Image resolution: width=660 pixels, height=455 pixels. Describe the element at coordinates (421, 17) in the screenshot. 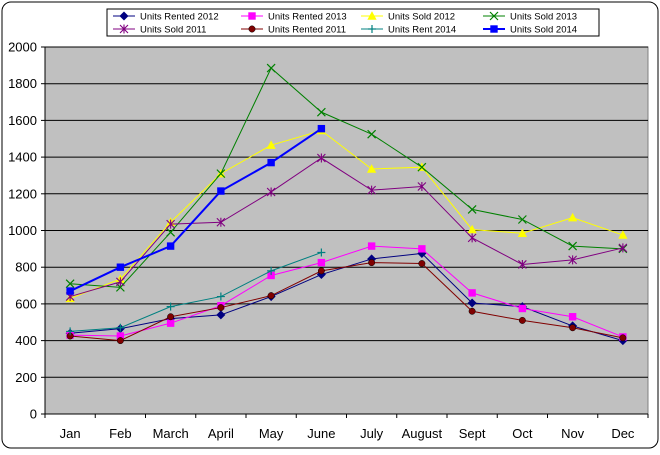

I see `legend-label: Units Sold 2012` at that location.